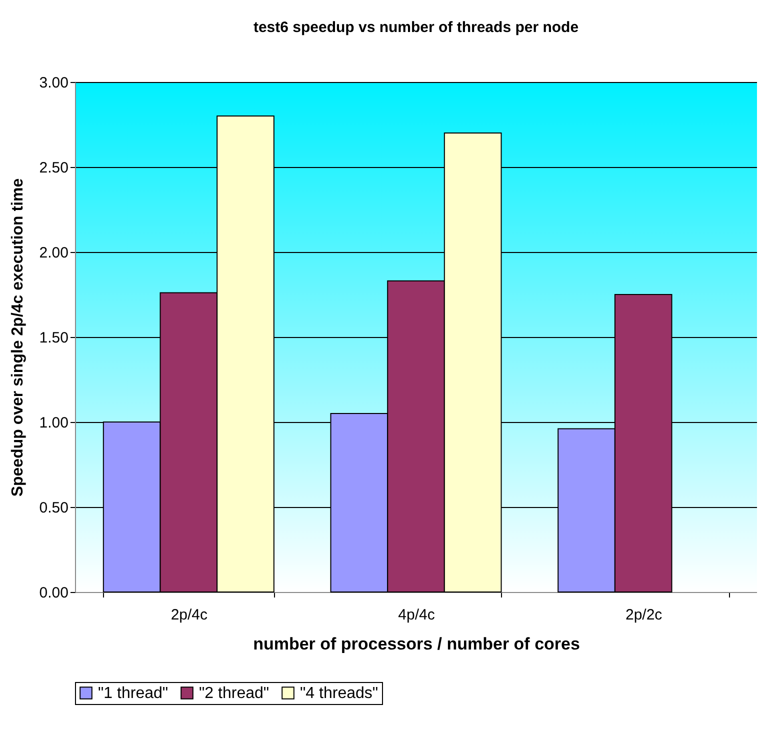 The width and height of the screenshot is (779, 746). Describe the element at coordinates (53, 593) in the screenshot. I see `y-tick-label: 0.00` at that location.